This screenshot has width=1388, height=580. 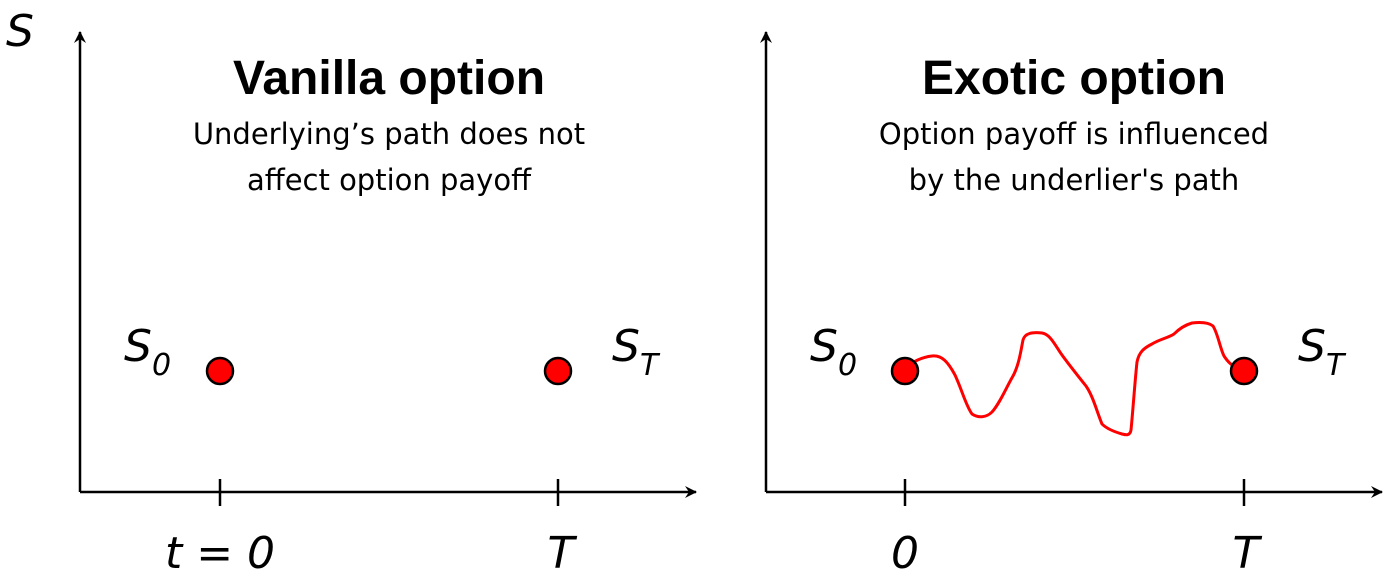 What do you see at coordinates (1074, 78) in the screenshot?
I see `right-title: Exotic option` at bounding box center [1074, 78].